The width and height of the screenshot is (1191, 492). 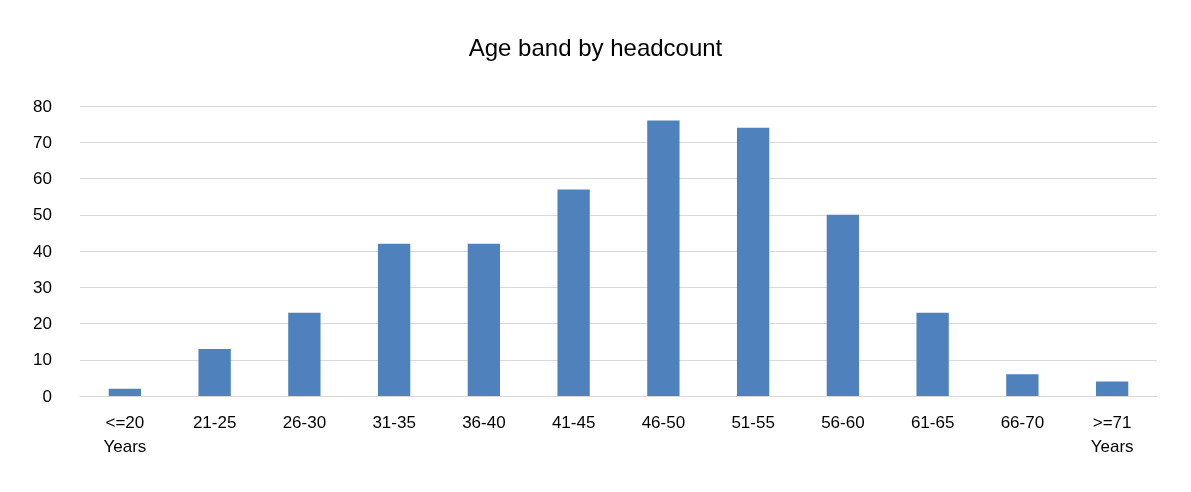 What do you see at coordinates (843, 422) in the screenshot?
I see `x-tick-label: 56-60` at bounding box center [843, 422].